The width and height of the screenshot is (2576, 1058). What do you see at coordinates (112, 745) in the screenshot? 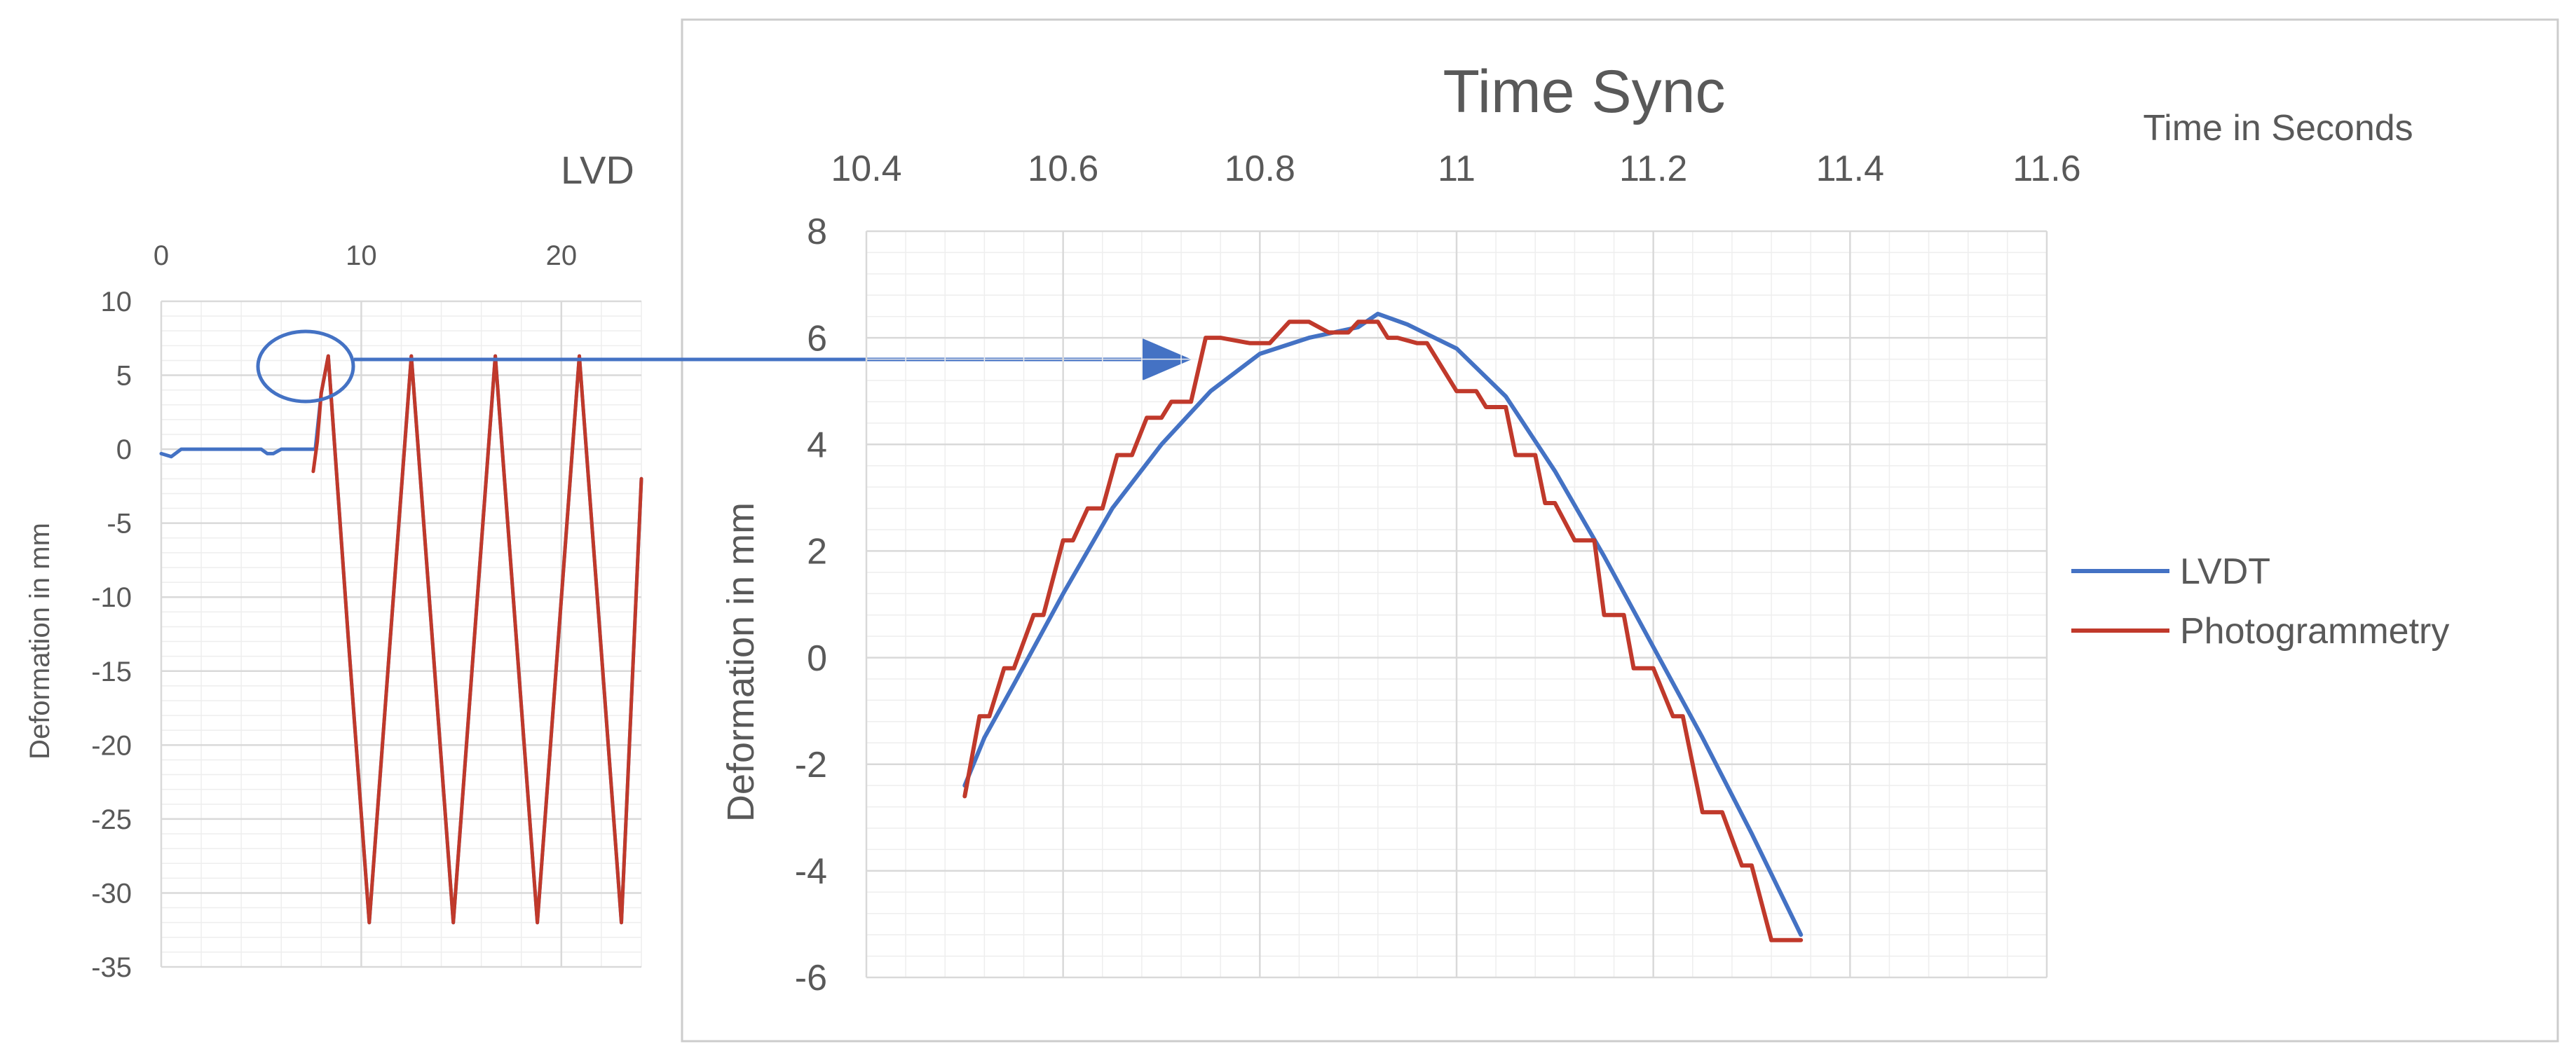
I see `y-tick-label: -20` at bounding box center [112, 745].